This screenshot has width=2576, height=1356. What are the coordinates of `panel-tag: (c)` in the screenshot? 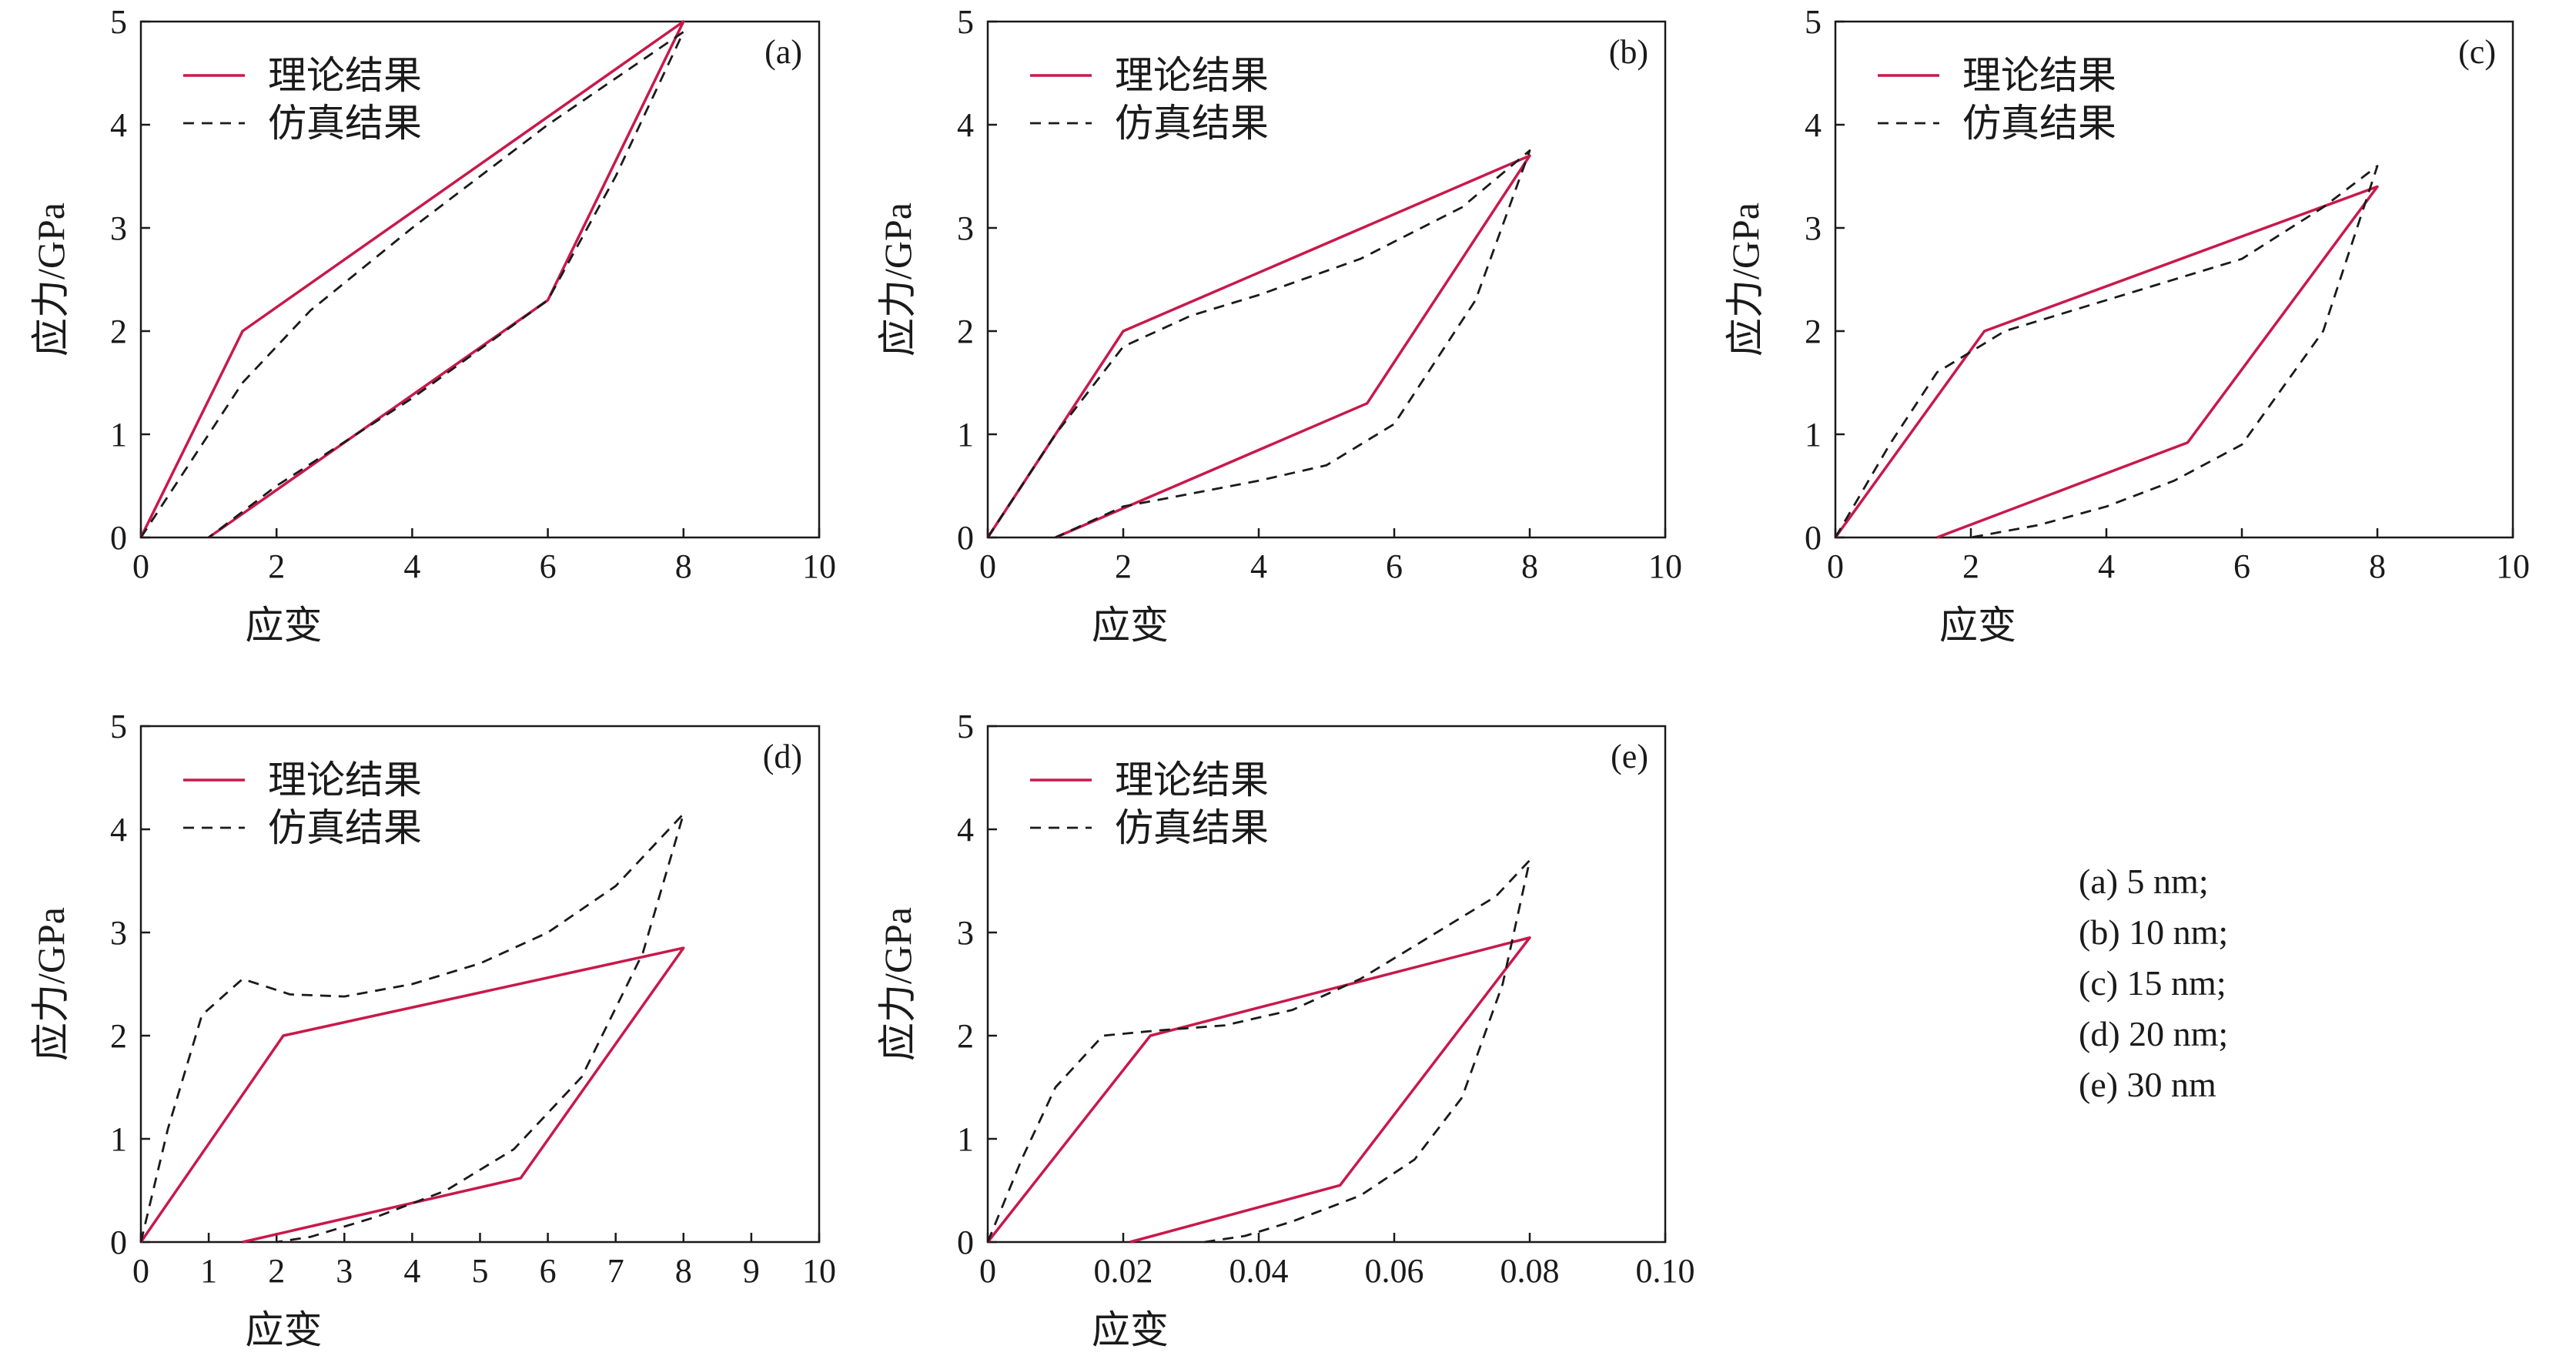 It's located at (2477, 52).